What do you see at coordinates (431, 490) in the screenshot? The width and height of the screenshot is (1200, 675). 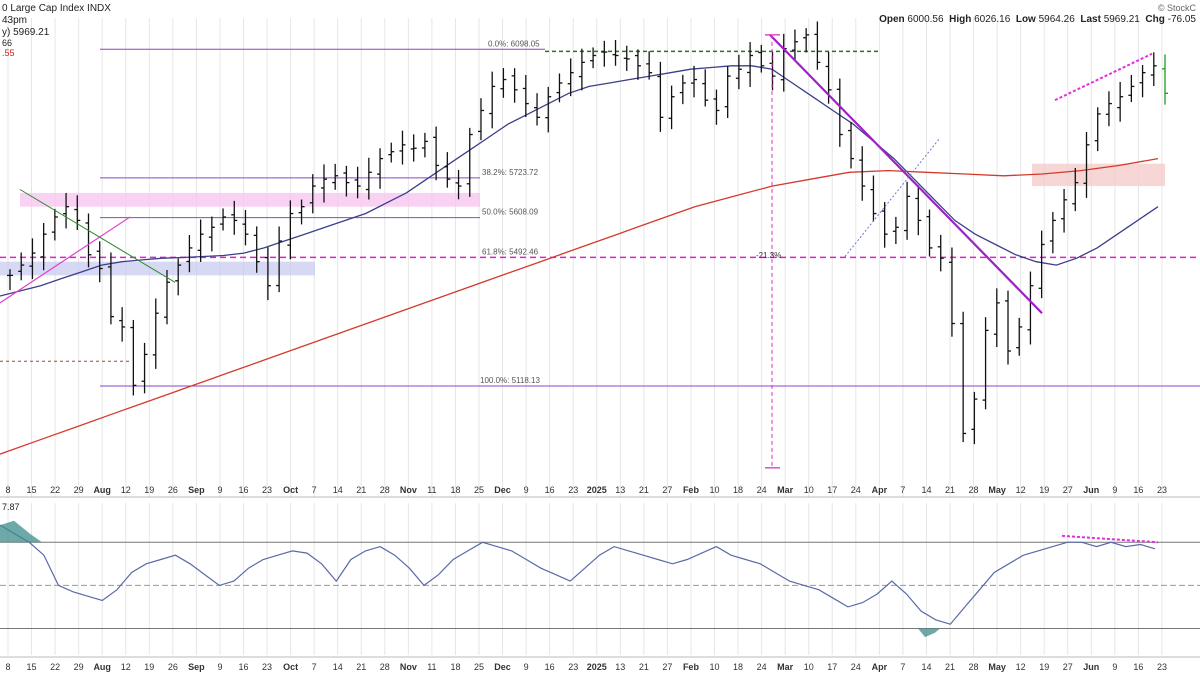 I see `x-tick-label: 11` at bounding box center [431, 490].